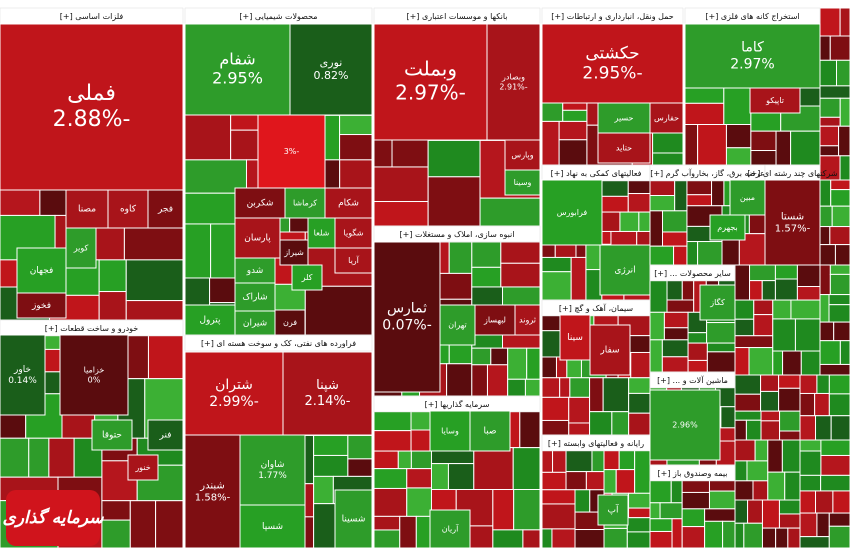 This screenshot has width=850, height=560. Describe the element at coordinates (613, 510) in the screenshot. I see `stock-name: آپ` at that location.